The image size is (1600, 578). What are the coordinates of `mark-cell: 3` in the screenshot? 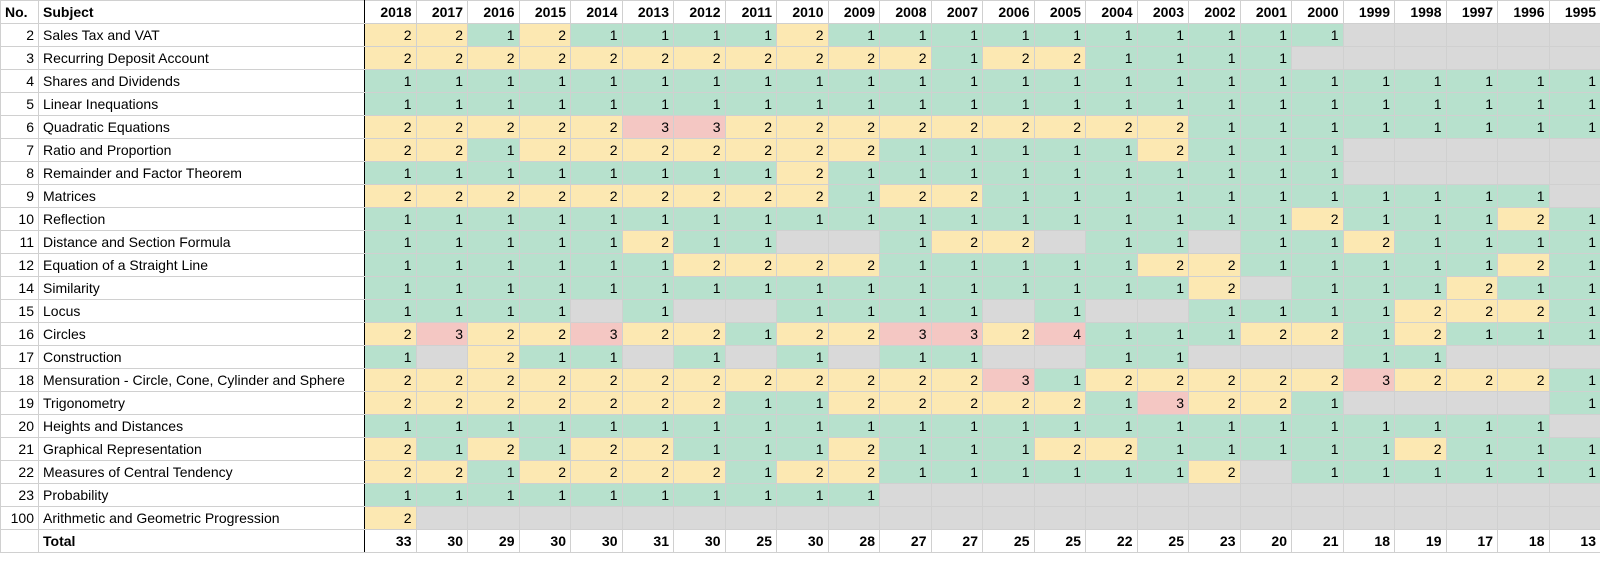 It's located at (647, 127).